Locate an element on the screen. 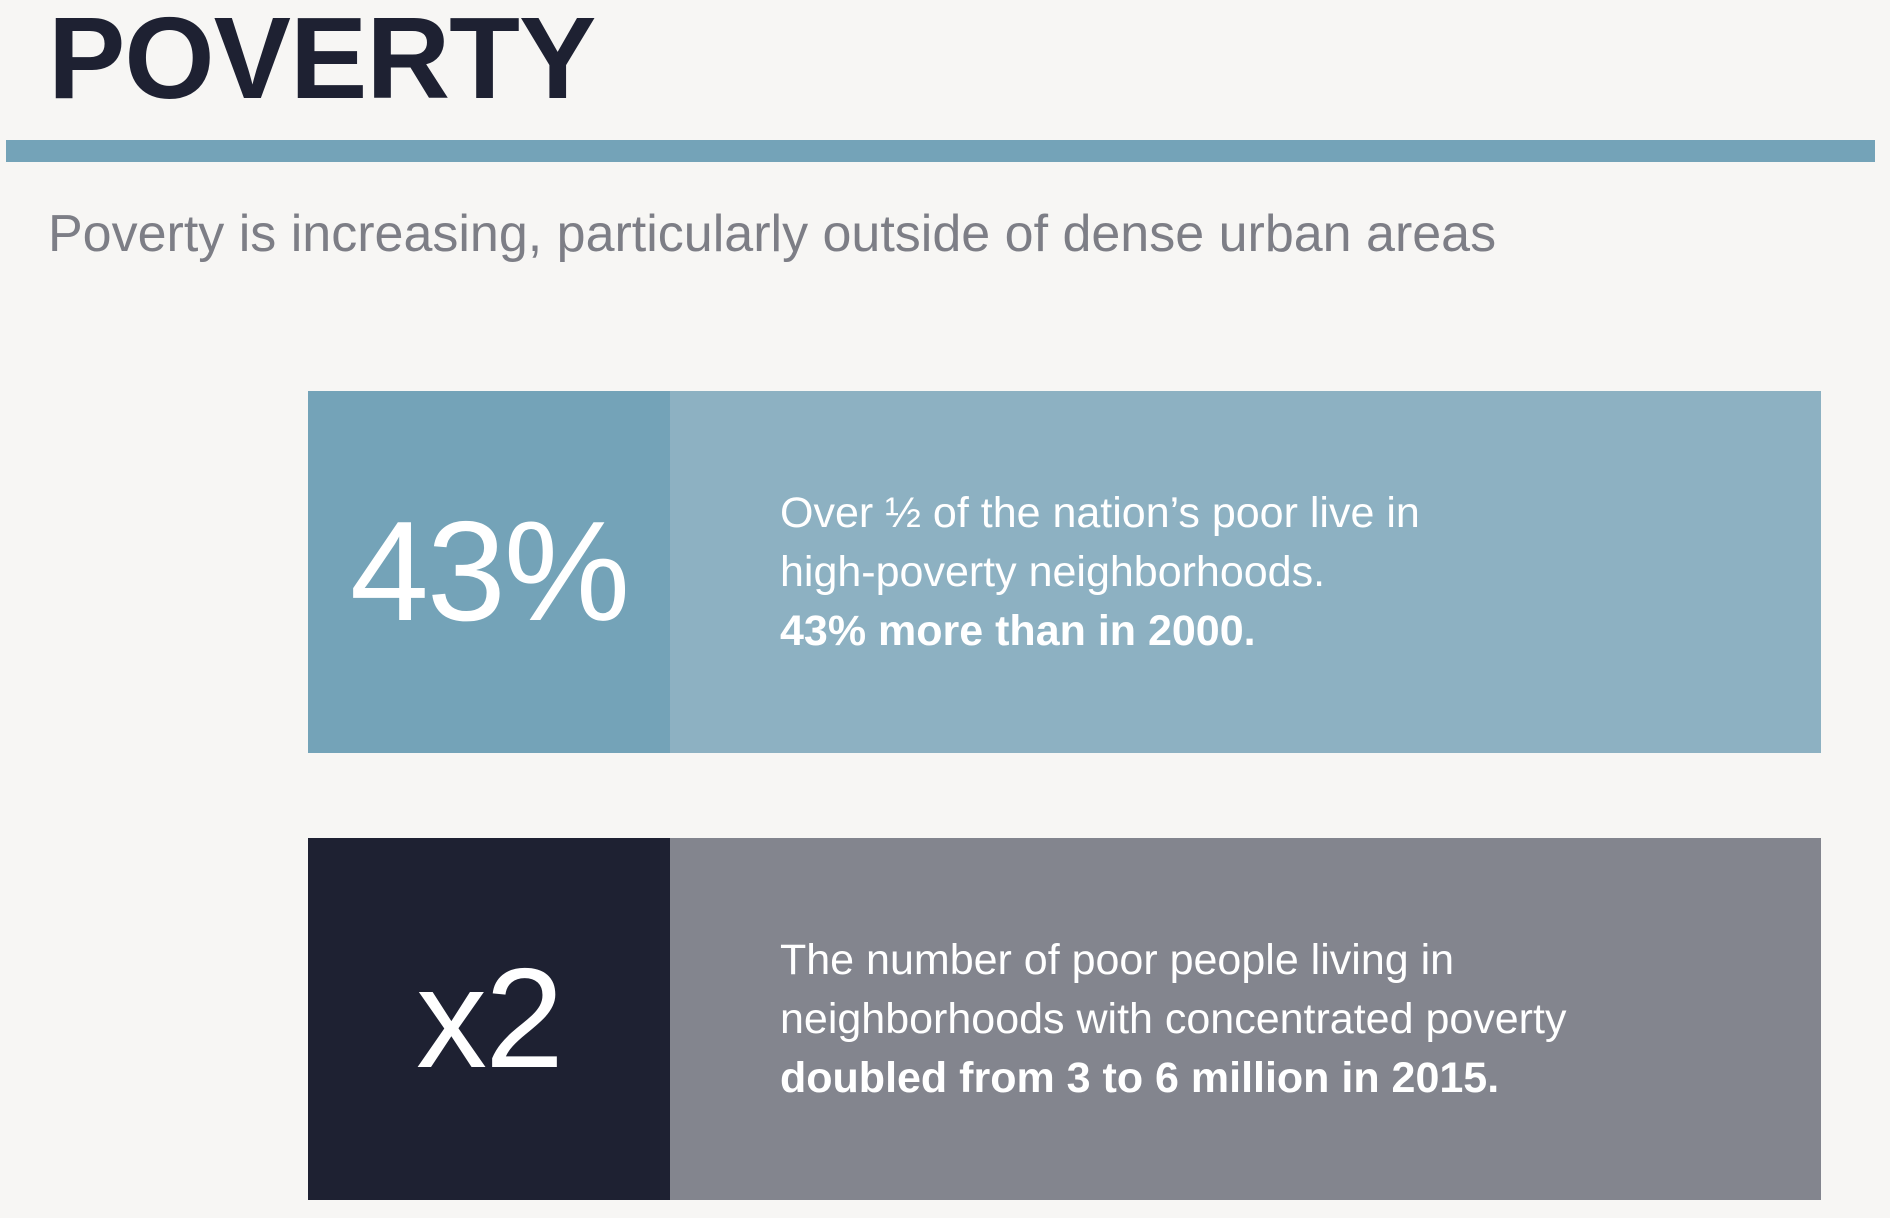 This screenshot has height=1218, width=1890. title-divider is located at coordinates (940, 151).